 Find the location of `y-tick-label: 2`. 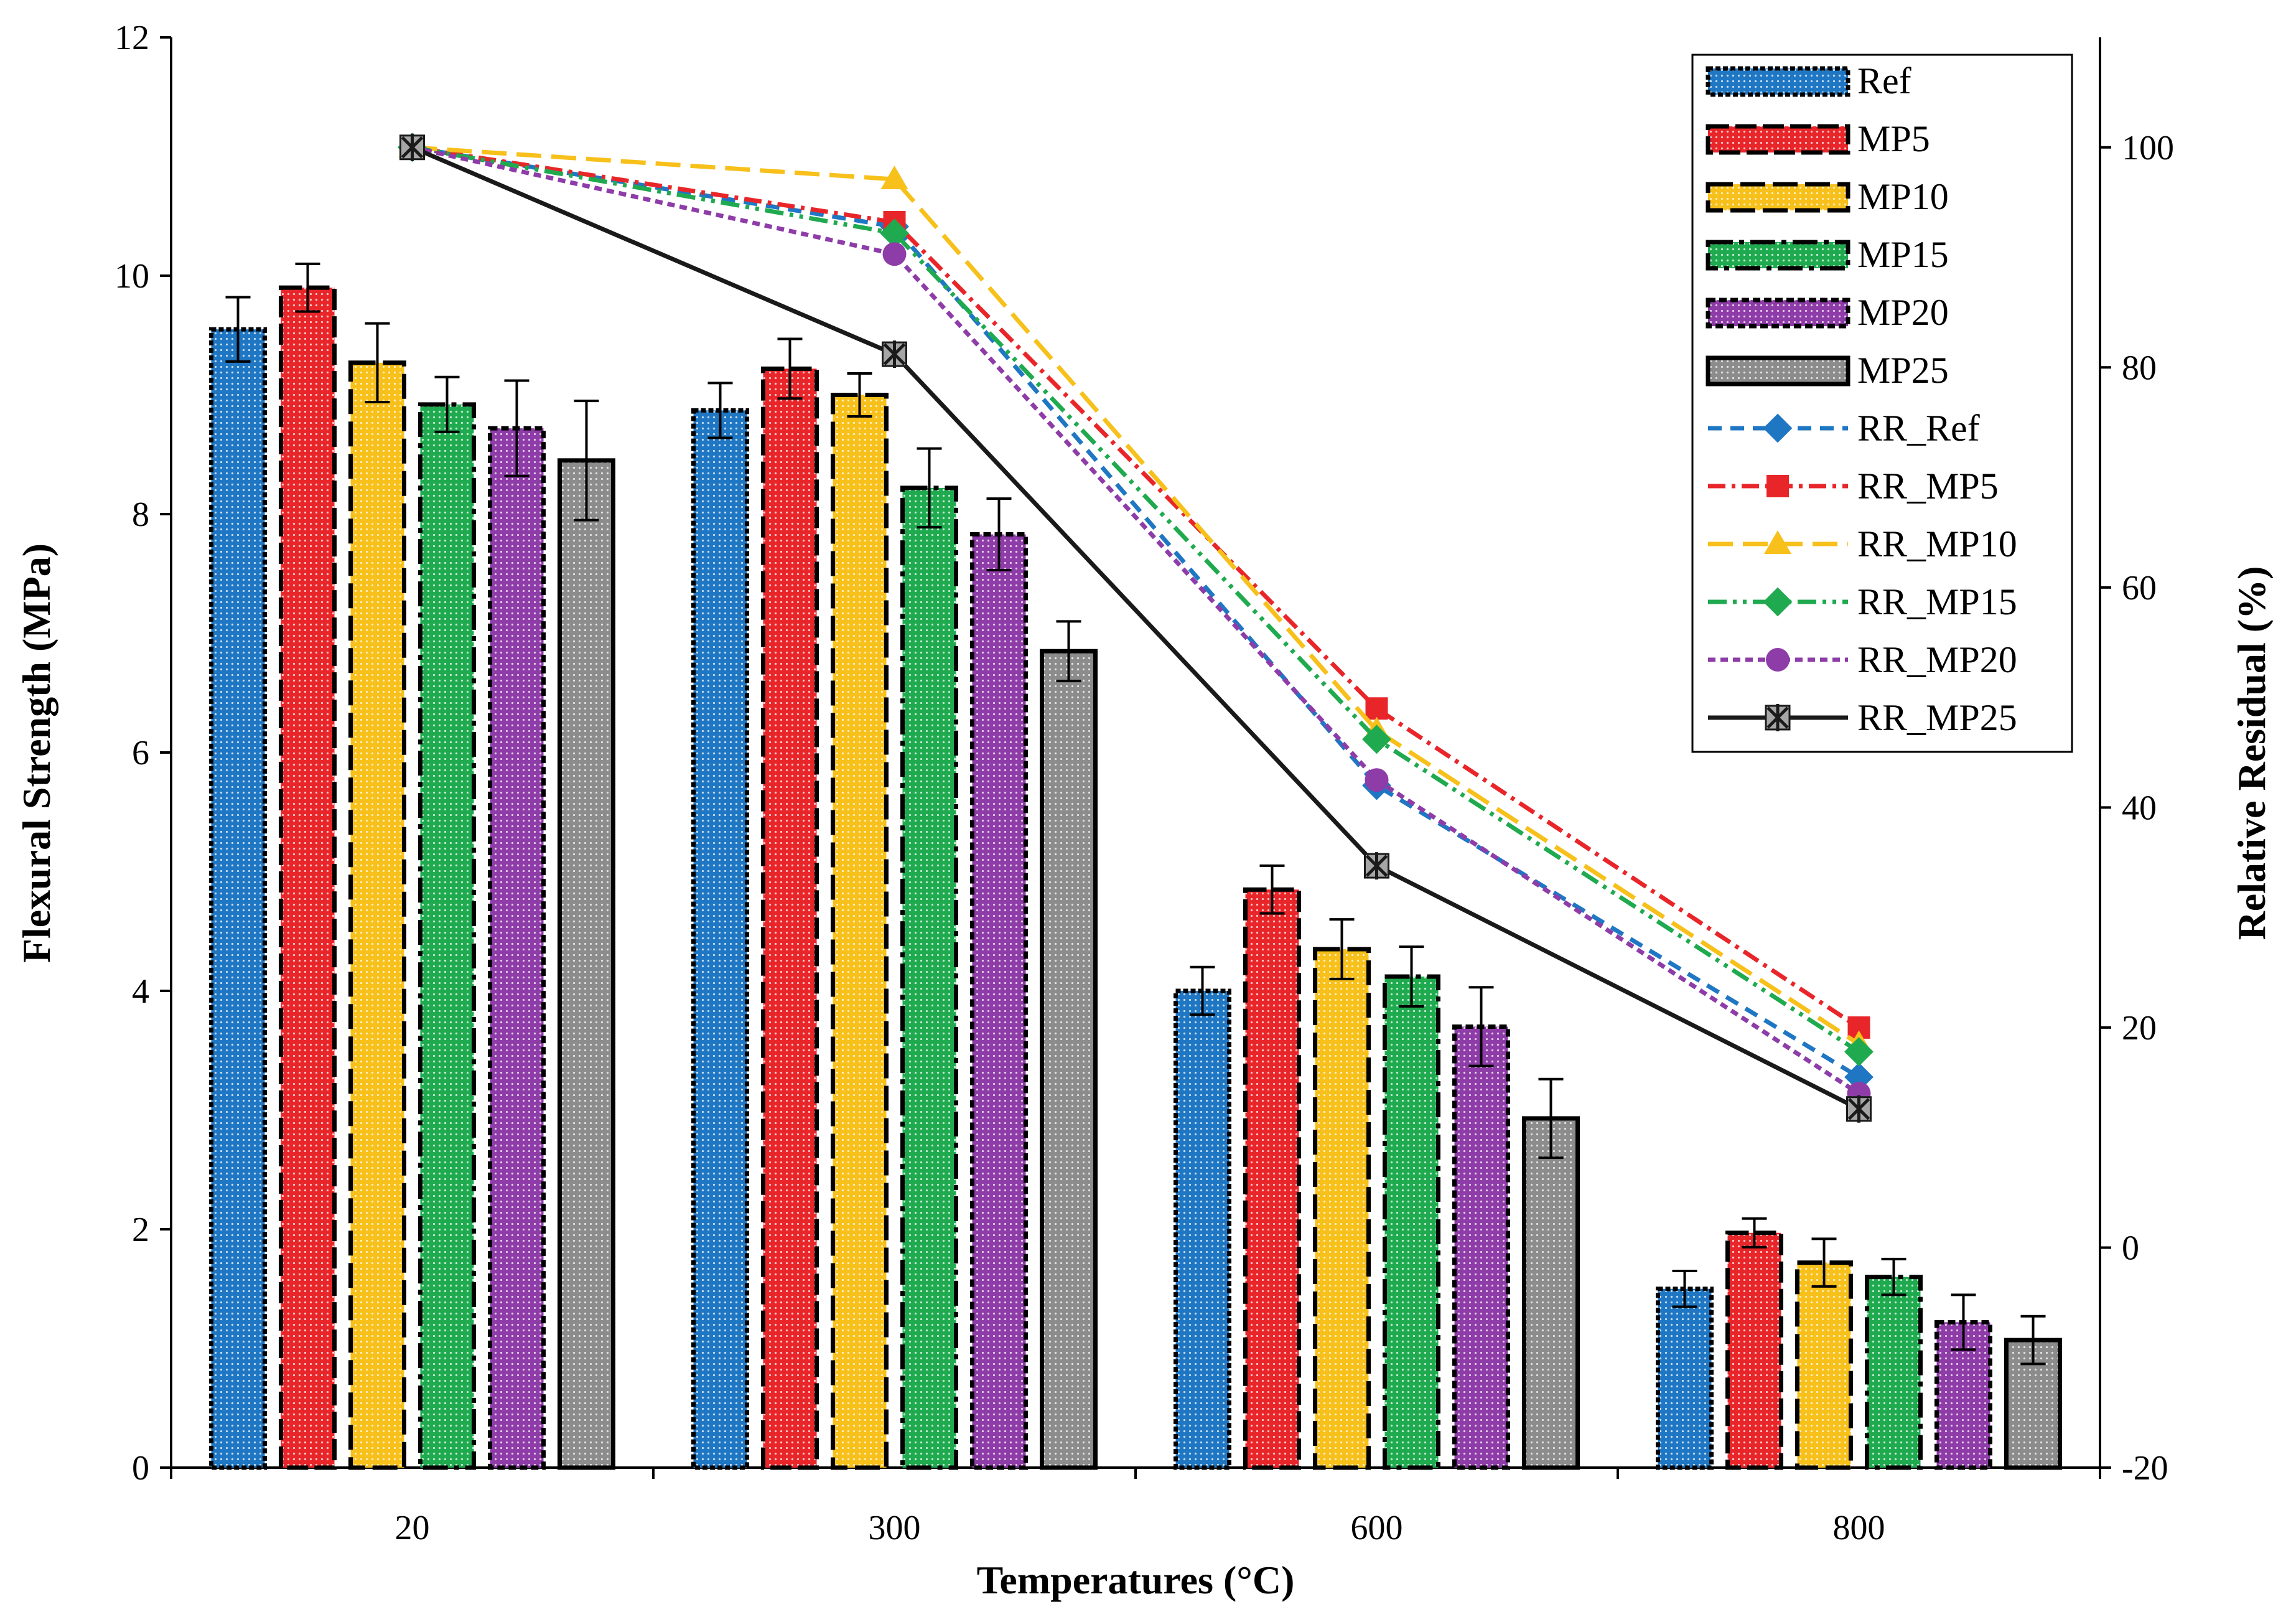

y-tick-label: 2 is located at coordinates (140, 1230).